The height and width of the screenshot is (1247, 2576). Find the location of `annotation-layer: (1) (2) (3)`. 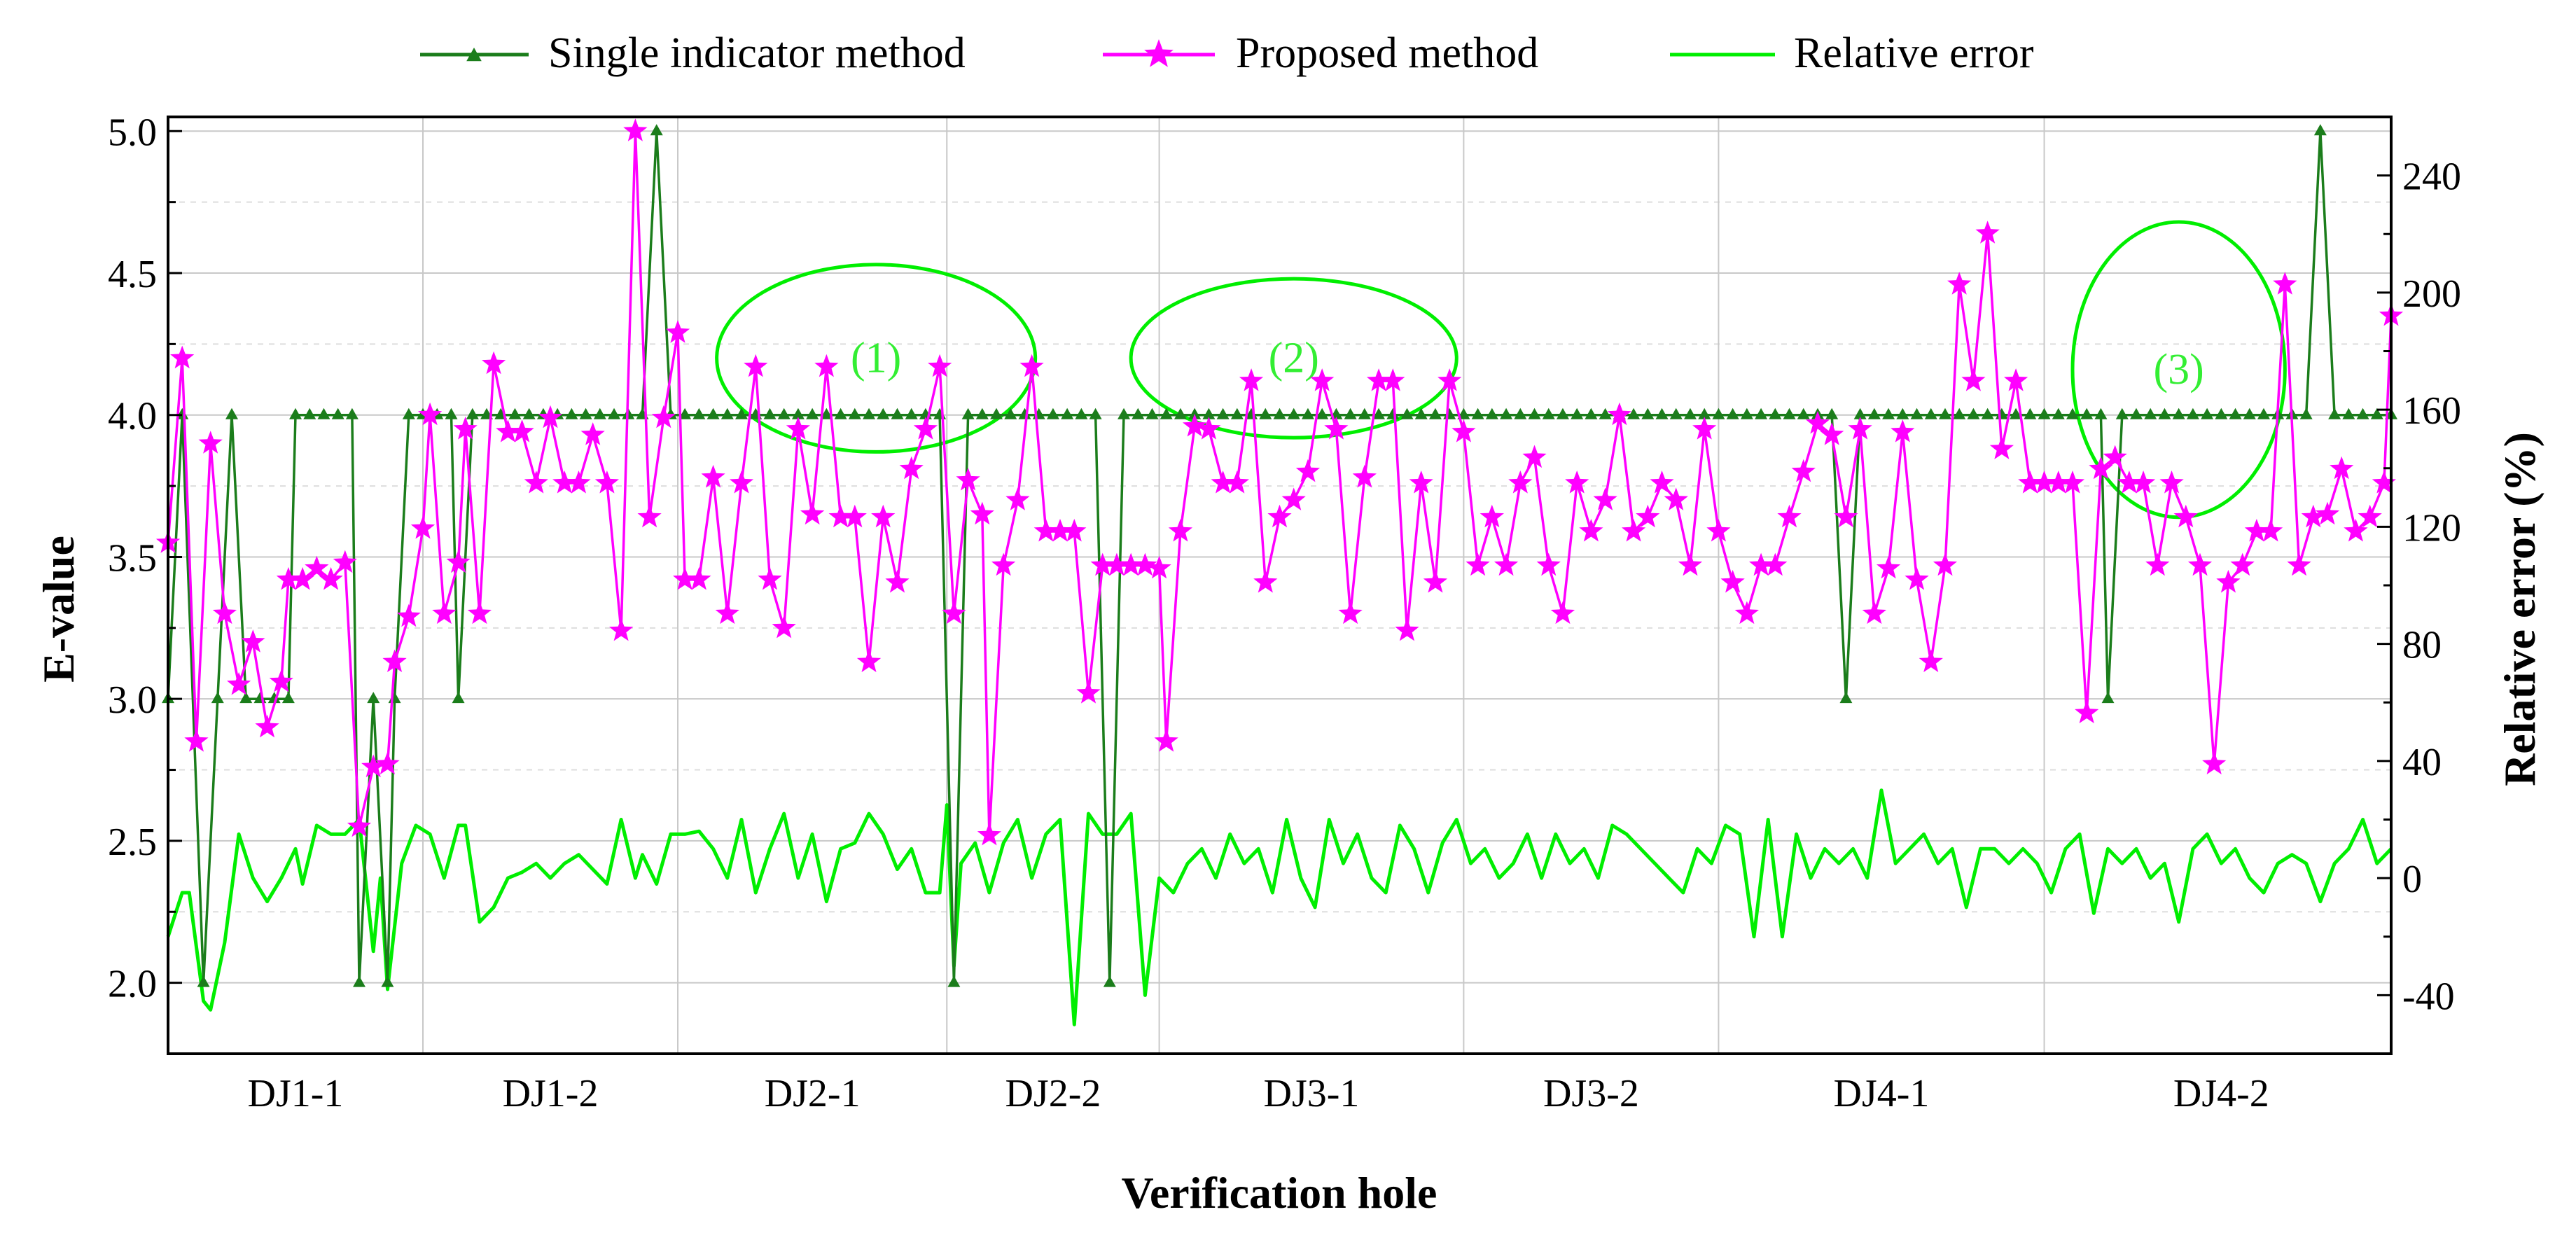

annotation-layer: (1) (2) (3) is located at coordinates (1501, 370).